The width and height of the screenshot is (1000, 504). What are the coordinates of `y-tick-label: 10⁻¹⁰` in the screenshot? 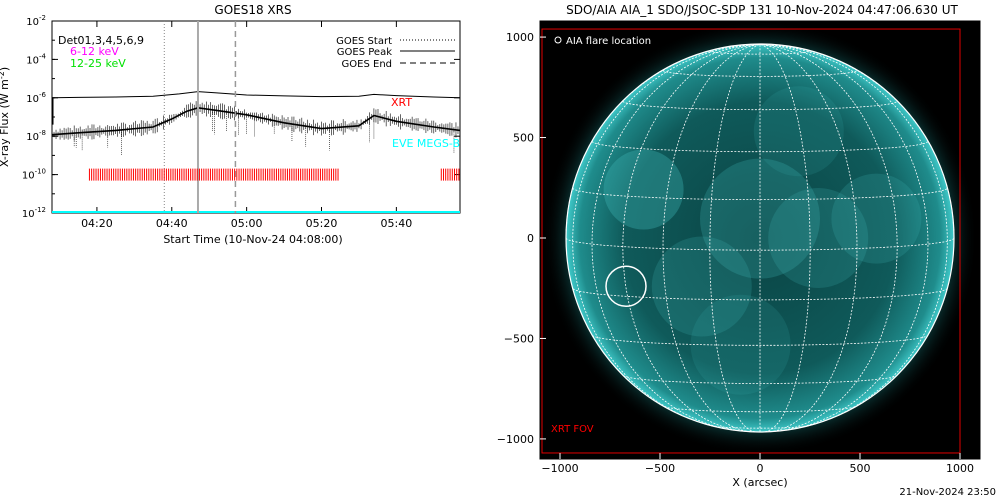 It's located at (34, 175).